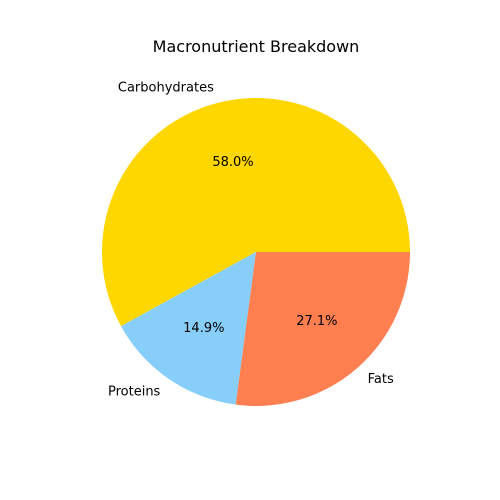 The image size is (500, 500). I want to click on slice-percent-carbohydrates: 58.0%, so click(232, 162).